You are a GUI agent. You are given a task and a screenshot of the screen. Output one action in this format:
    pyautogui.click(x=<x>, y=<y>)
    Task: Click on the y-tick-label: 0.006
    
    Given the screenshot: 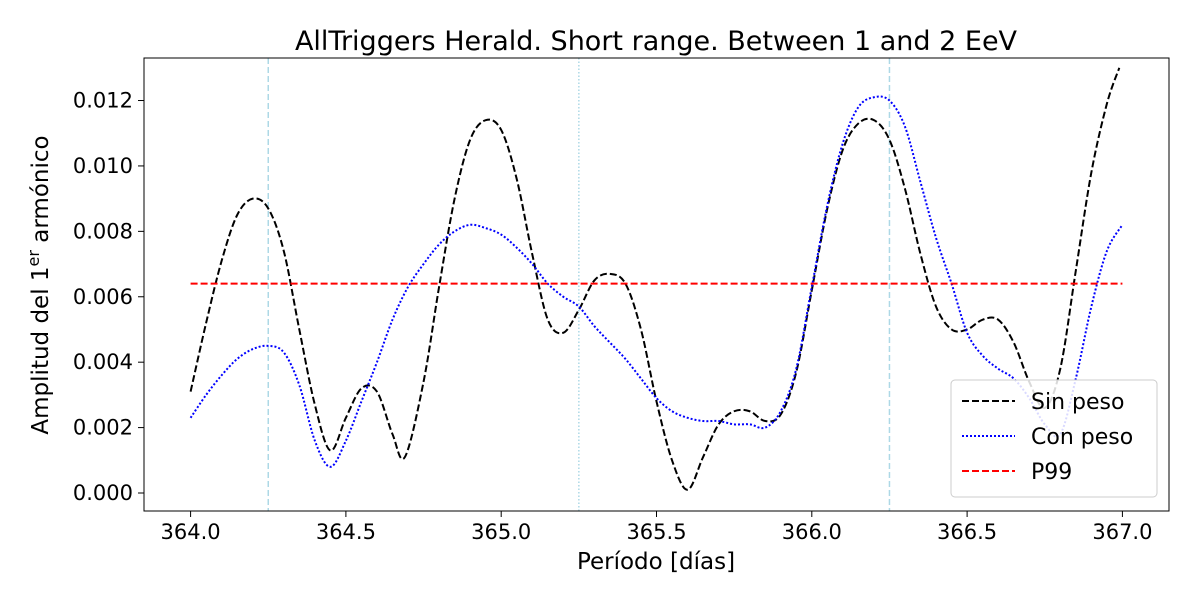 What is the action you would take?
    pyautogui.click(x=103, y=297)
    